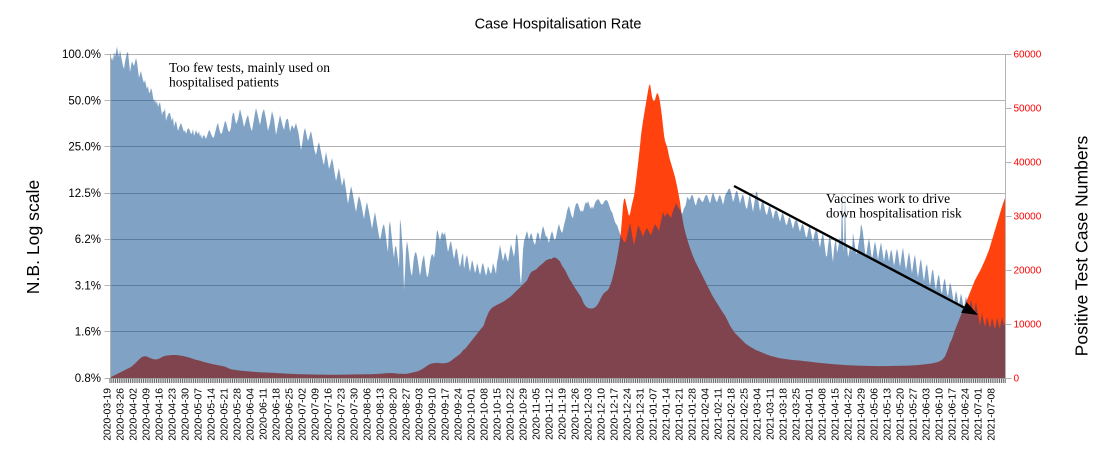  What do you see at coordinates (498, 414) in the screenshot?
I see `svg-text: 2020-10-15` at bounding box center [498, 414].